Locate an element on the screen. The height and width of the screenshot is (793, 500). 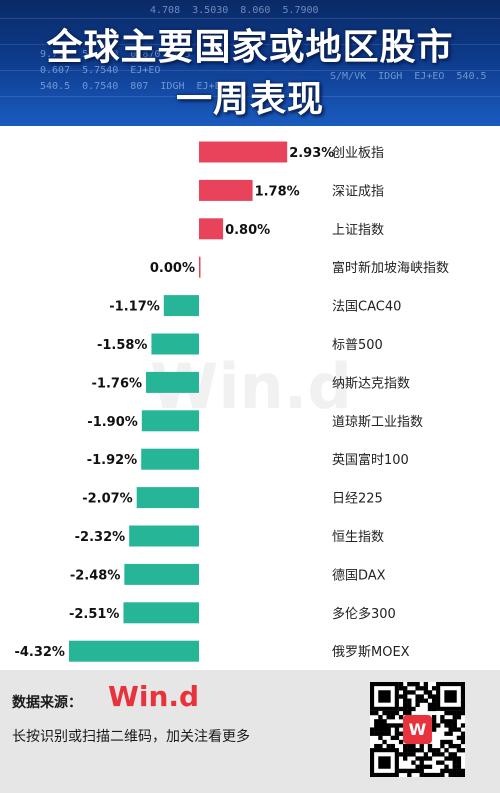
page-title-line2: 一周表现 is located at coordinates (249, 99).